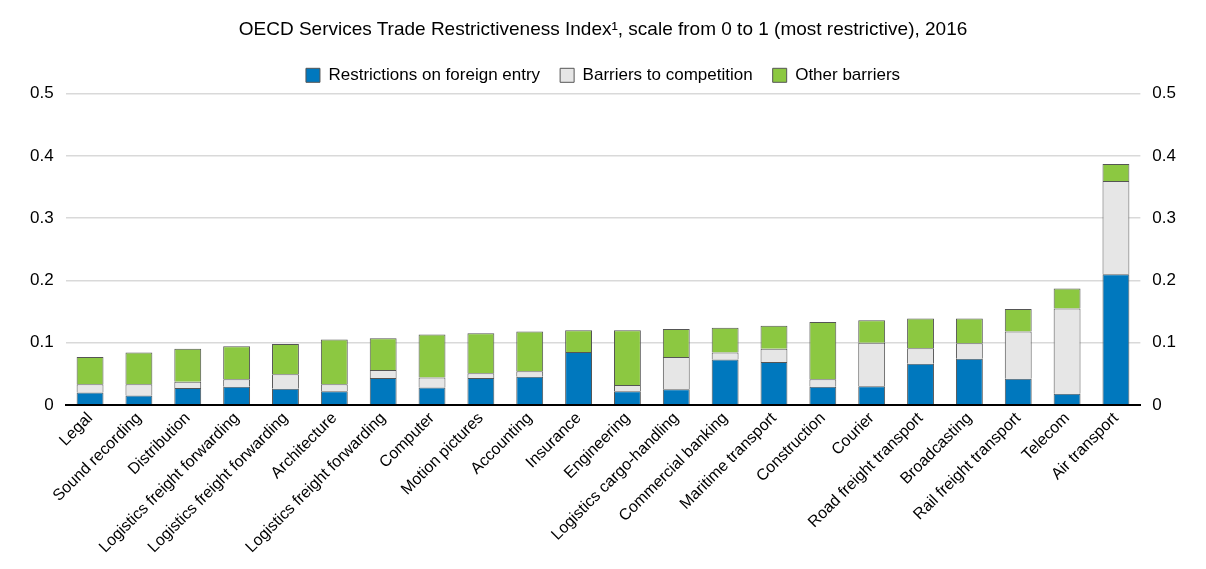  I want to click on y2-tick-label: 0, so click(1157, 404).